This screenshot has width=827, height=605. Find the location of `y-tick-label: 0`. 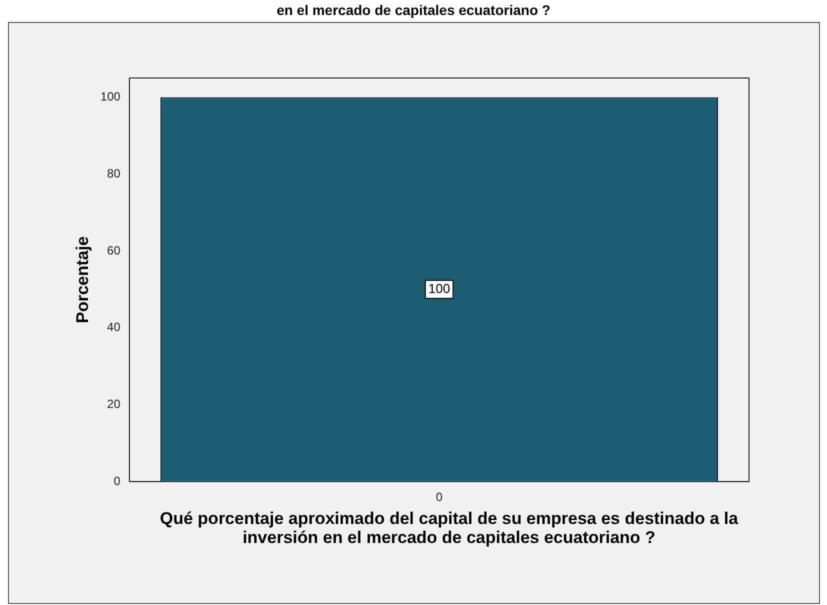

y-tick-label: 0 is located at coordinates (117, 481).